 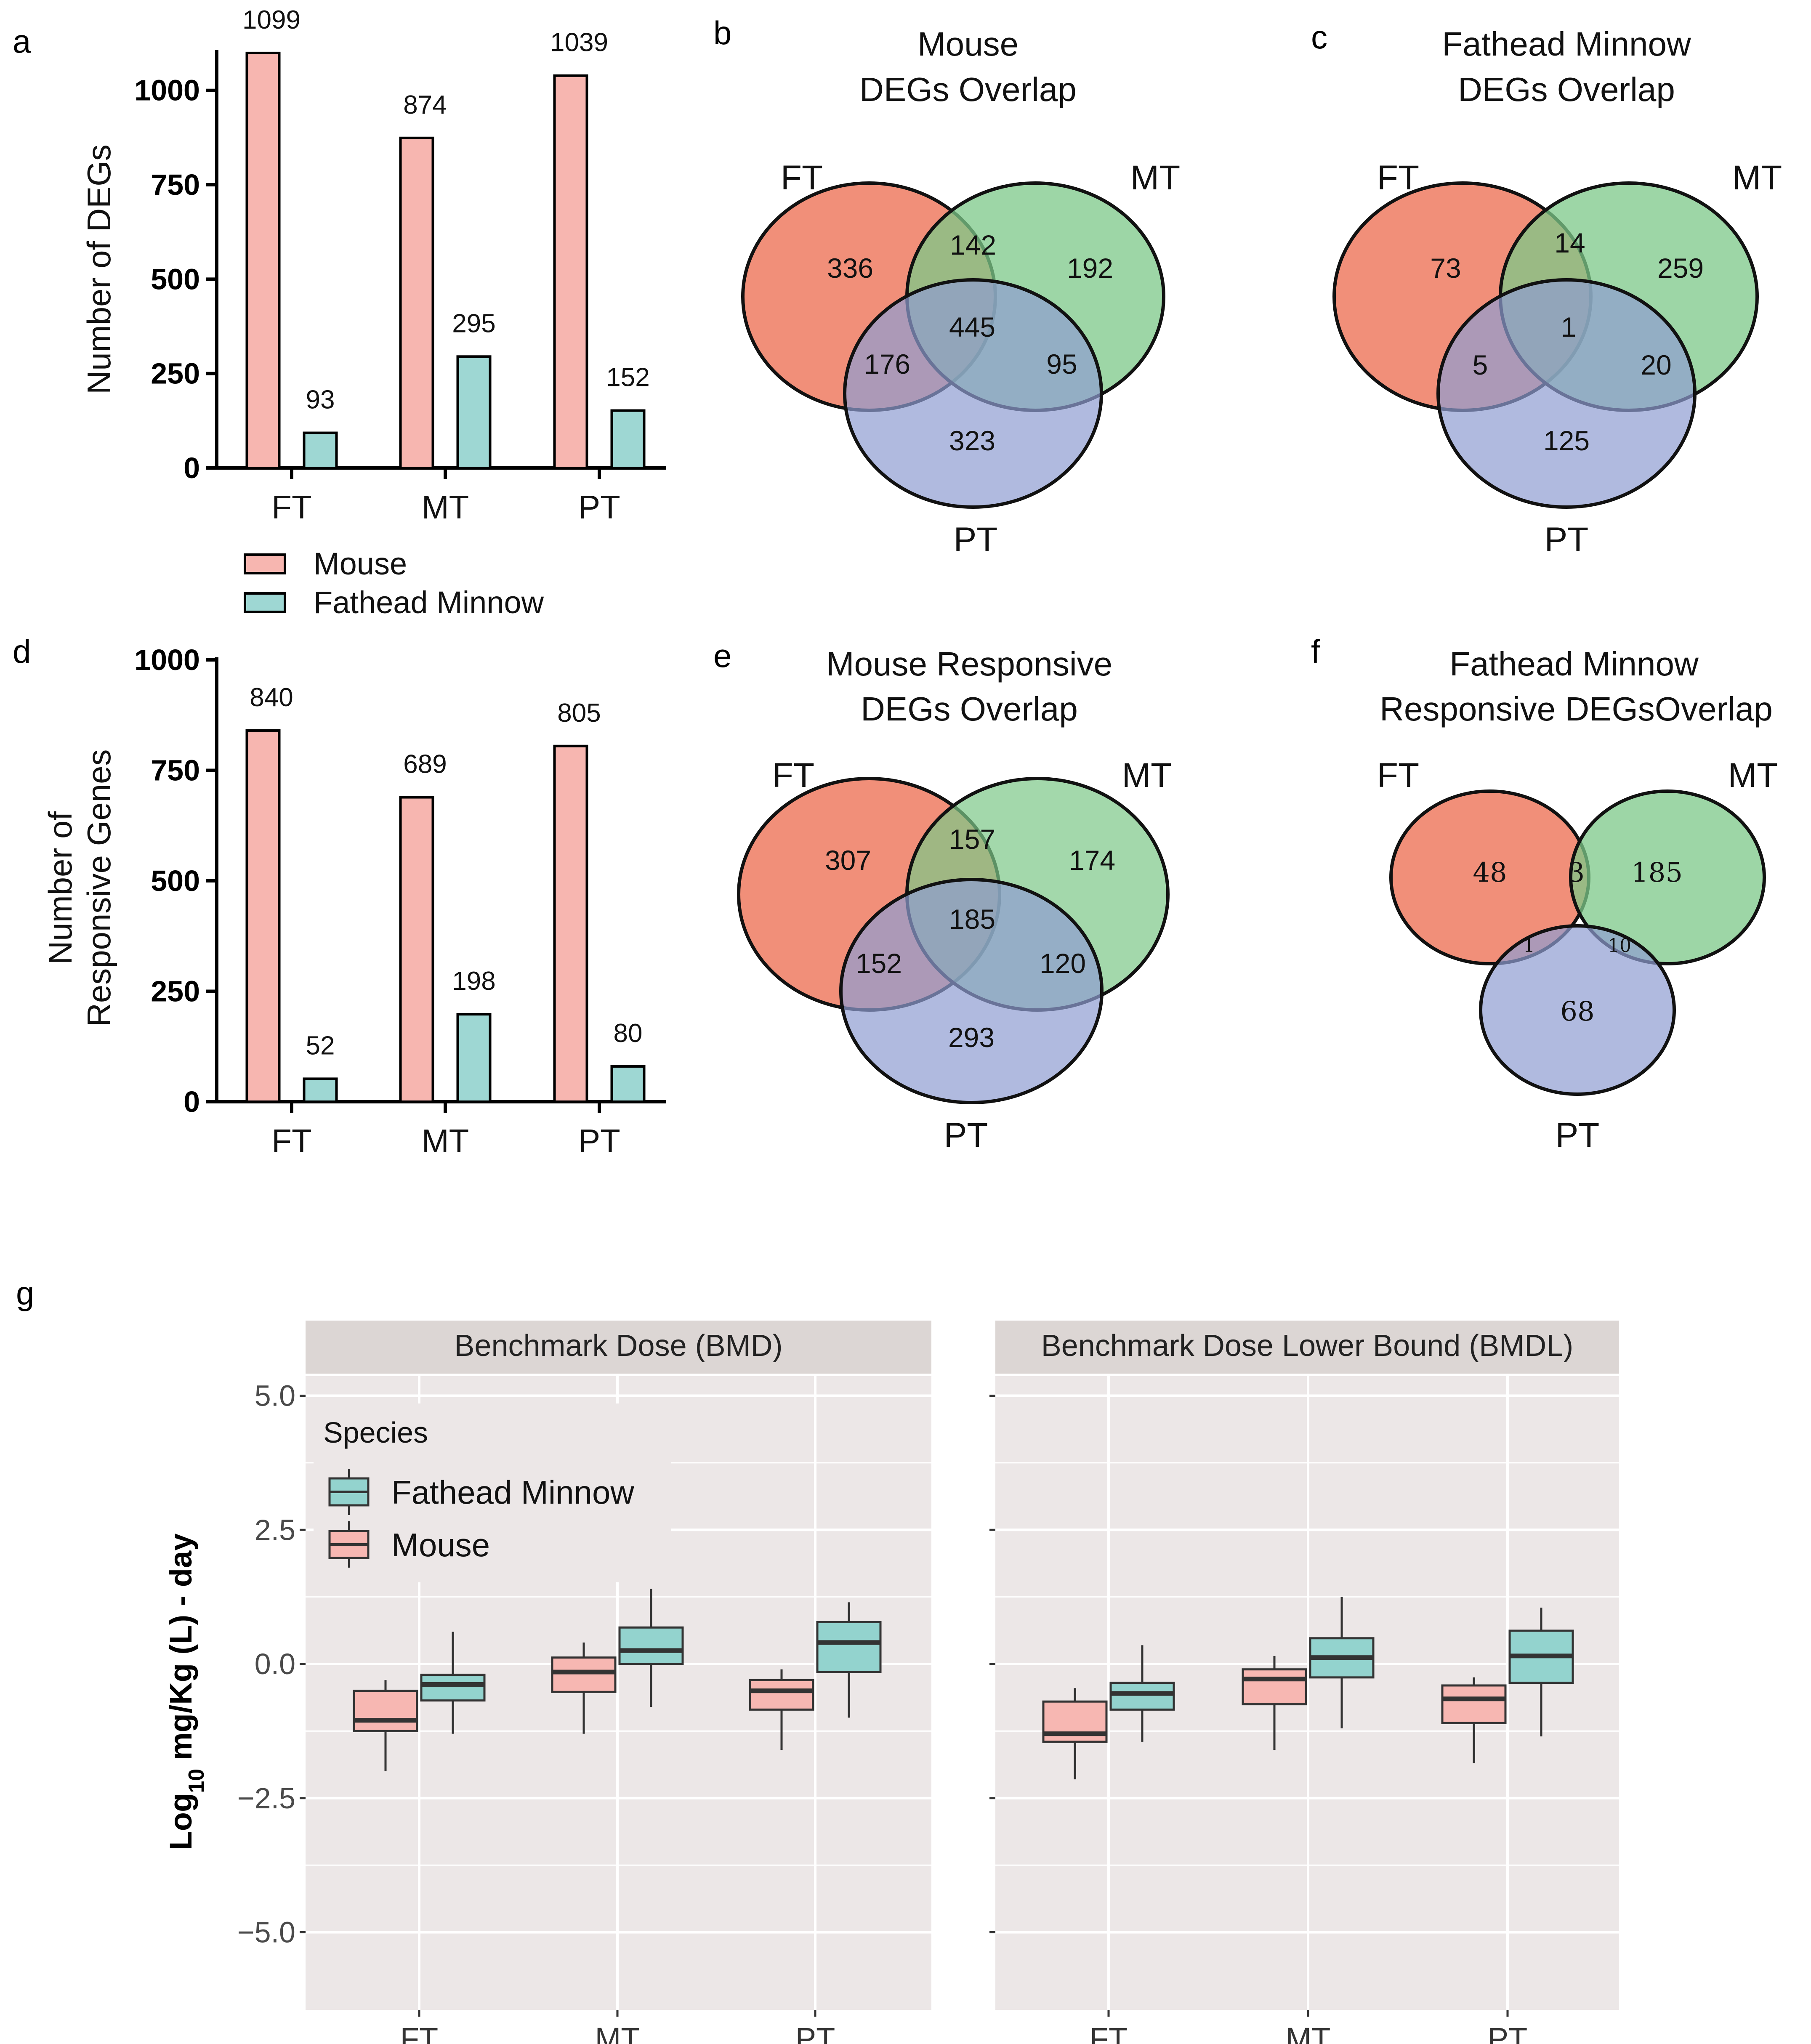 What do you see at coordinates (473, 981) in the screenshot?
I see `bar-d-datalabel-minnow-mt: 198` at bounding box center [473, 981].